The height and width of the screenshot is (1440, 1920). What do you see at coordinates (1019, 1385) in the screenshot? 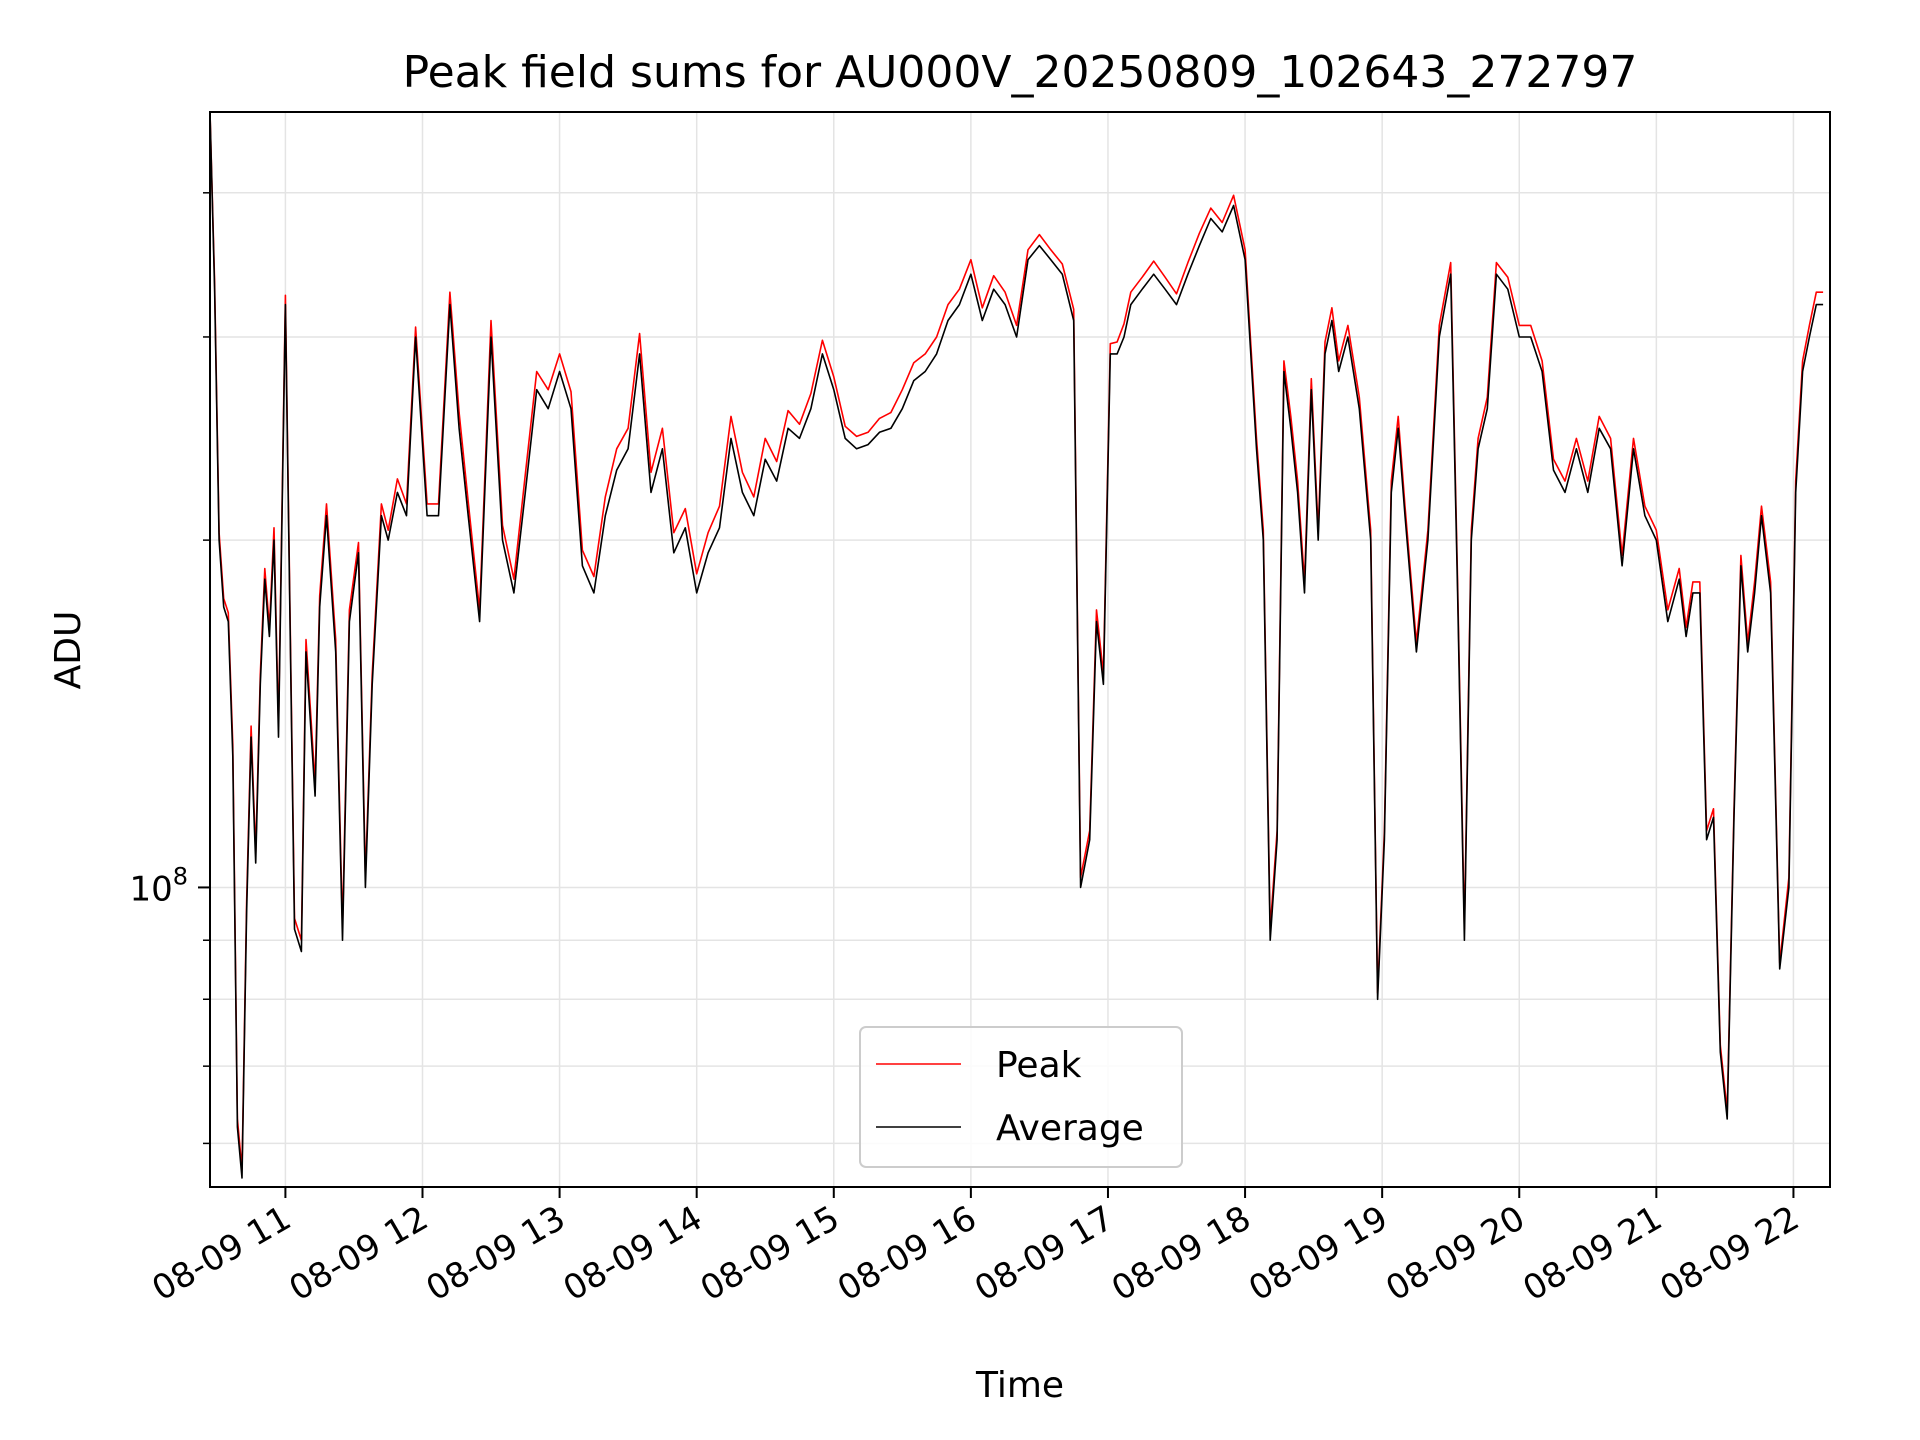
I see `x-axis-label: Time` at bounding box center [1019, 1385].